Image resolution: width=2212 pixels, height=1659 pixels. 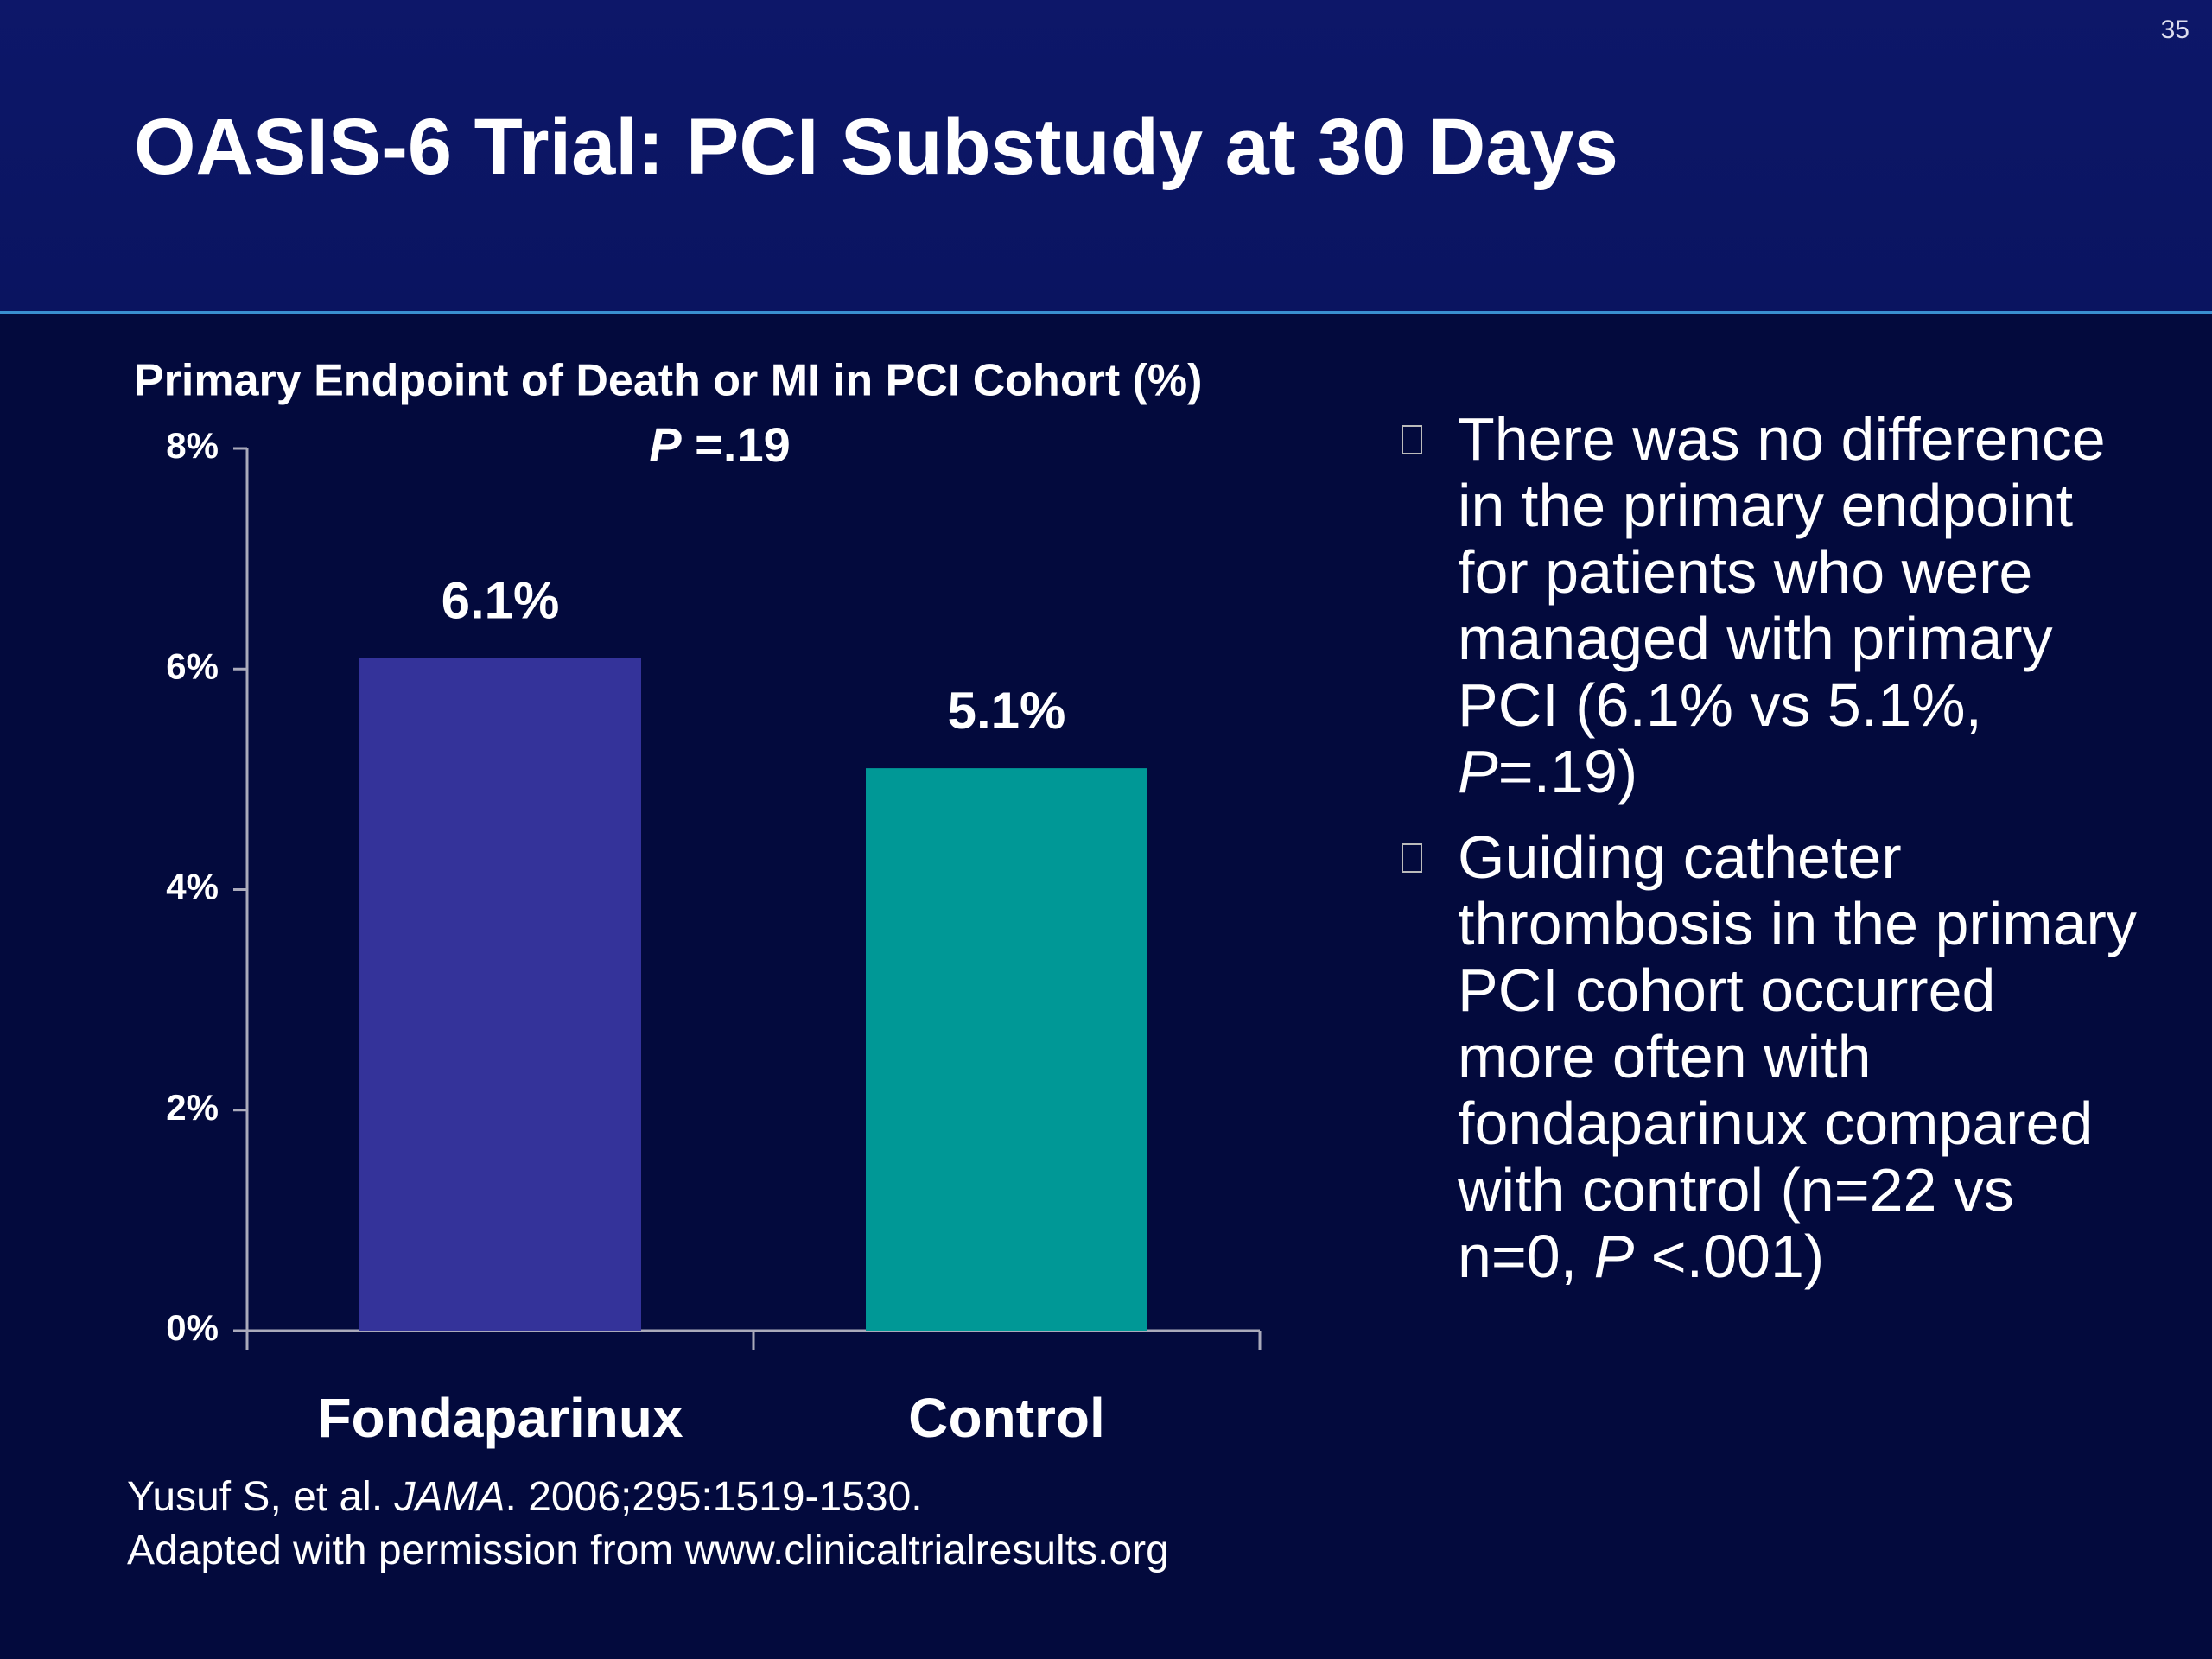 I want to click on text-segment: JAMA, so click(x=450, y=1497).